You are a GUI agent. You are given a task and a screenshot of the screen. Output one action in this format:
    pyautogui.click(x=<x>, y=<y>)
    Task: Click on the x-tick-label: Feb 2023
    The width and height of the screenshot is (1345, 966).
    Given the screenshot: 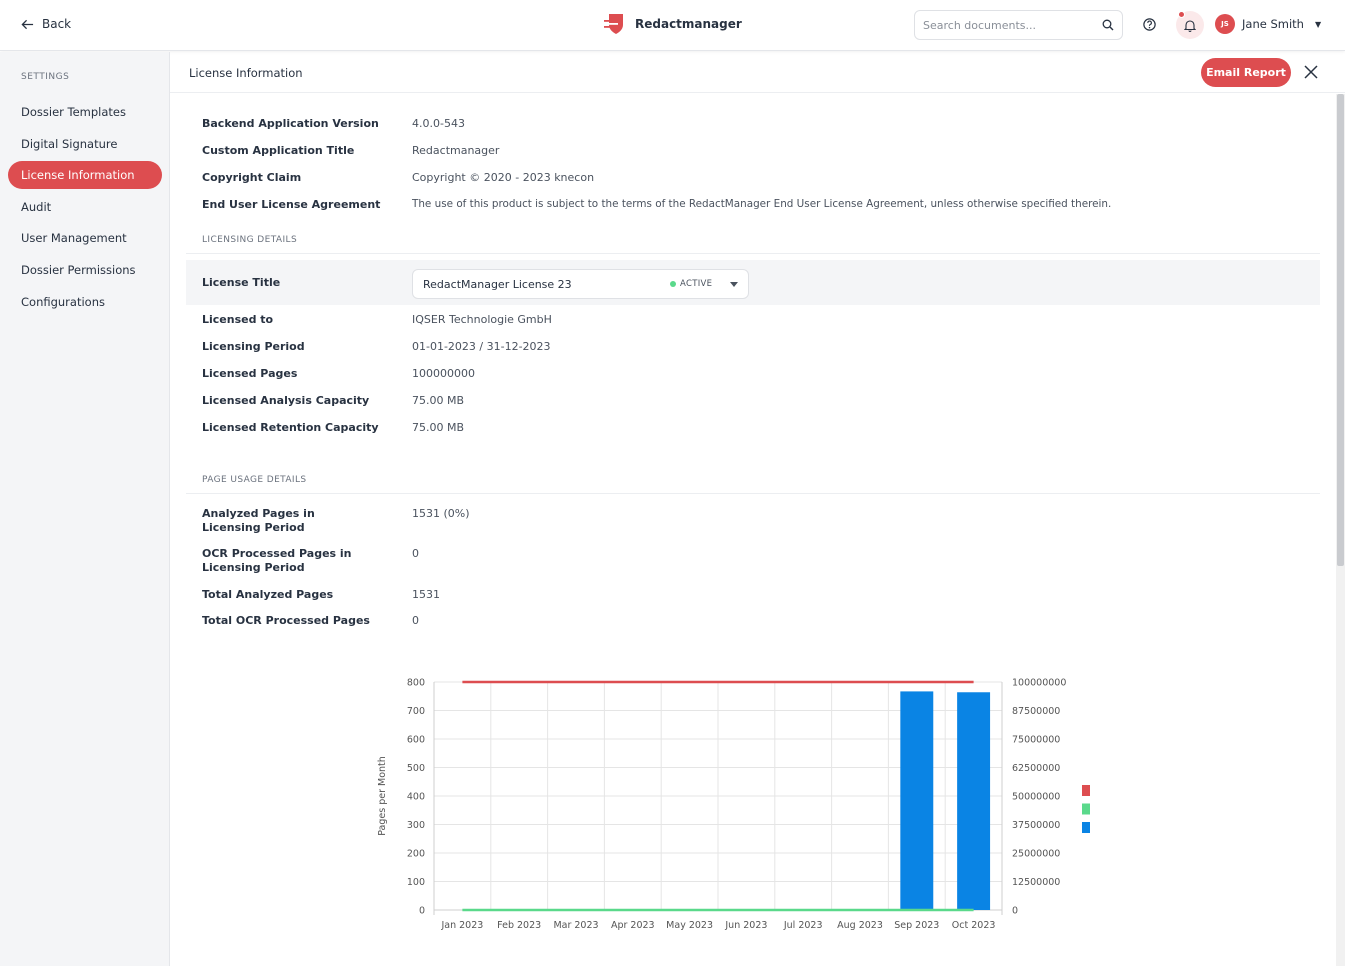 What is the action you would take?
    pyautogui.click(x=519, y=925)
    